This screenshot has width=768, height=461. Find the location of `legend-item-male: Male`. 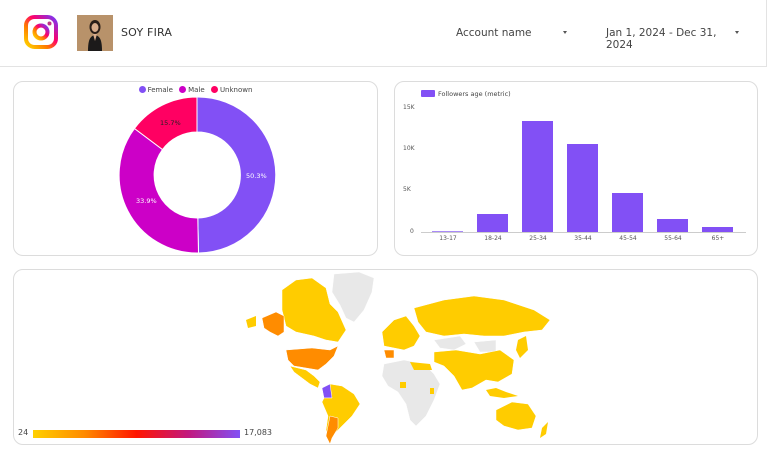

legend-item-male: Male is located at coordinates (192, 90).